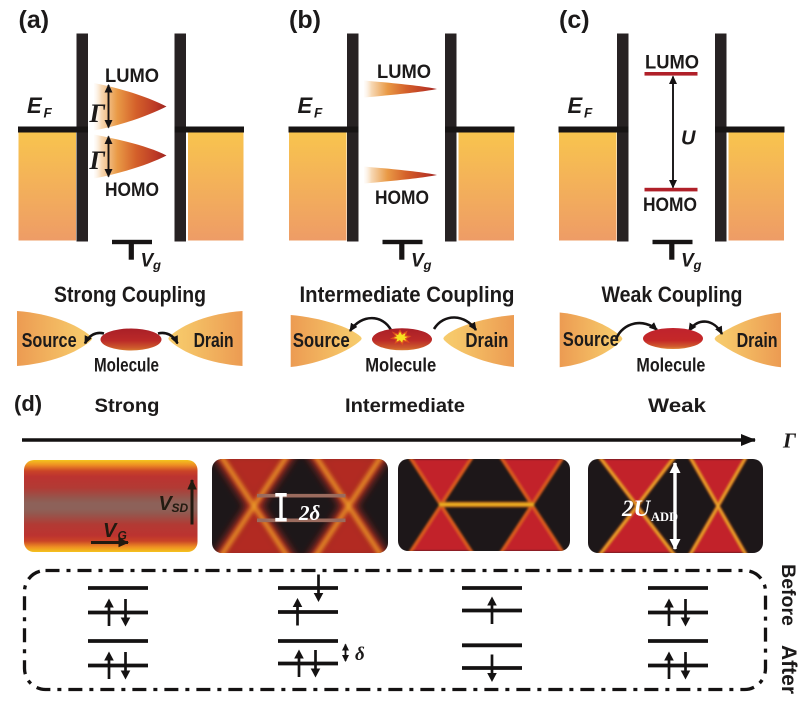  I want to click on svg-text: (a), so click(34, 20).